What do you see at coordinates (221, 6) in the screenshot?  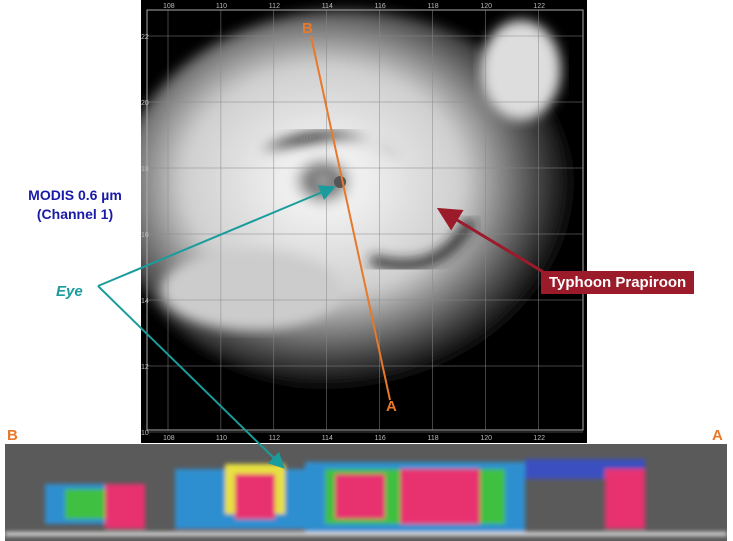 I see `lon-tick-top: 110` at bounding box center [221, 6].